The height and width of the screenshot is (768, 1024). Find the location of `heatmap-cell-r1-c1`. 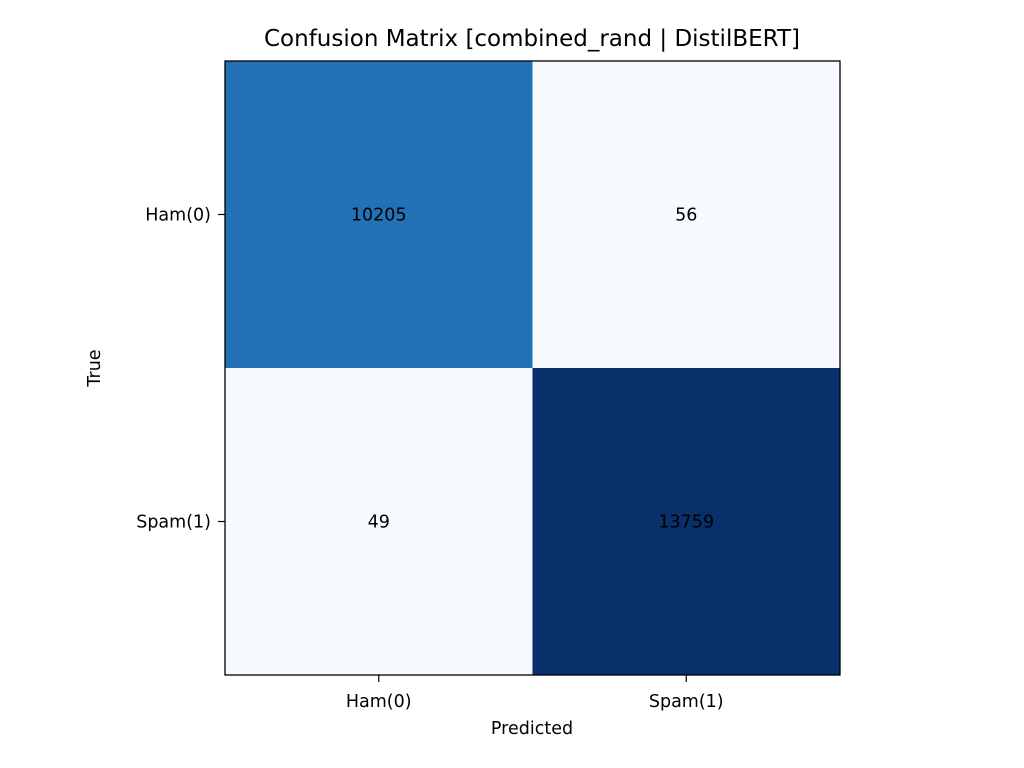

heatmap-cell-r1-c1 is located at coordinates (686, 521).